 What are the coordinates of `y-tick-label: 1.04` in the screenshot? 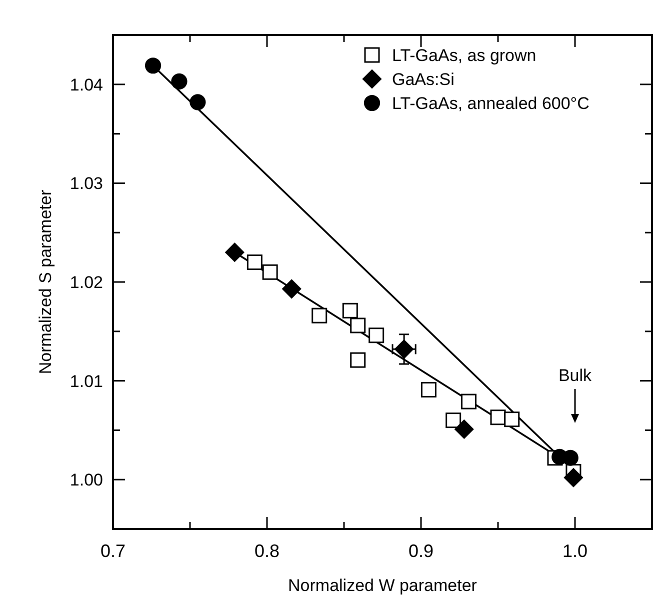 It's located at (86, 84).